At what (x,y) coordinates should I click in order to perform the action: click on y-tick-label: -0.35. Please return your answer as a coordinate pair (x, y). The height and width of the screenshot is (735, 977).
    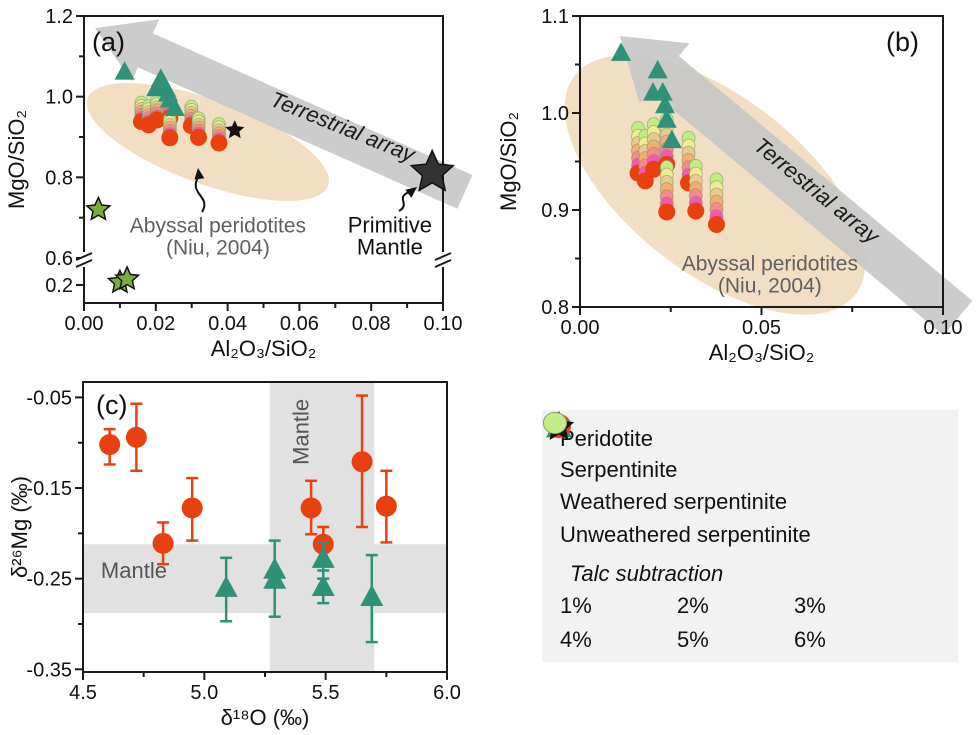
    Looking at the image, I should click on (49, 670).